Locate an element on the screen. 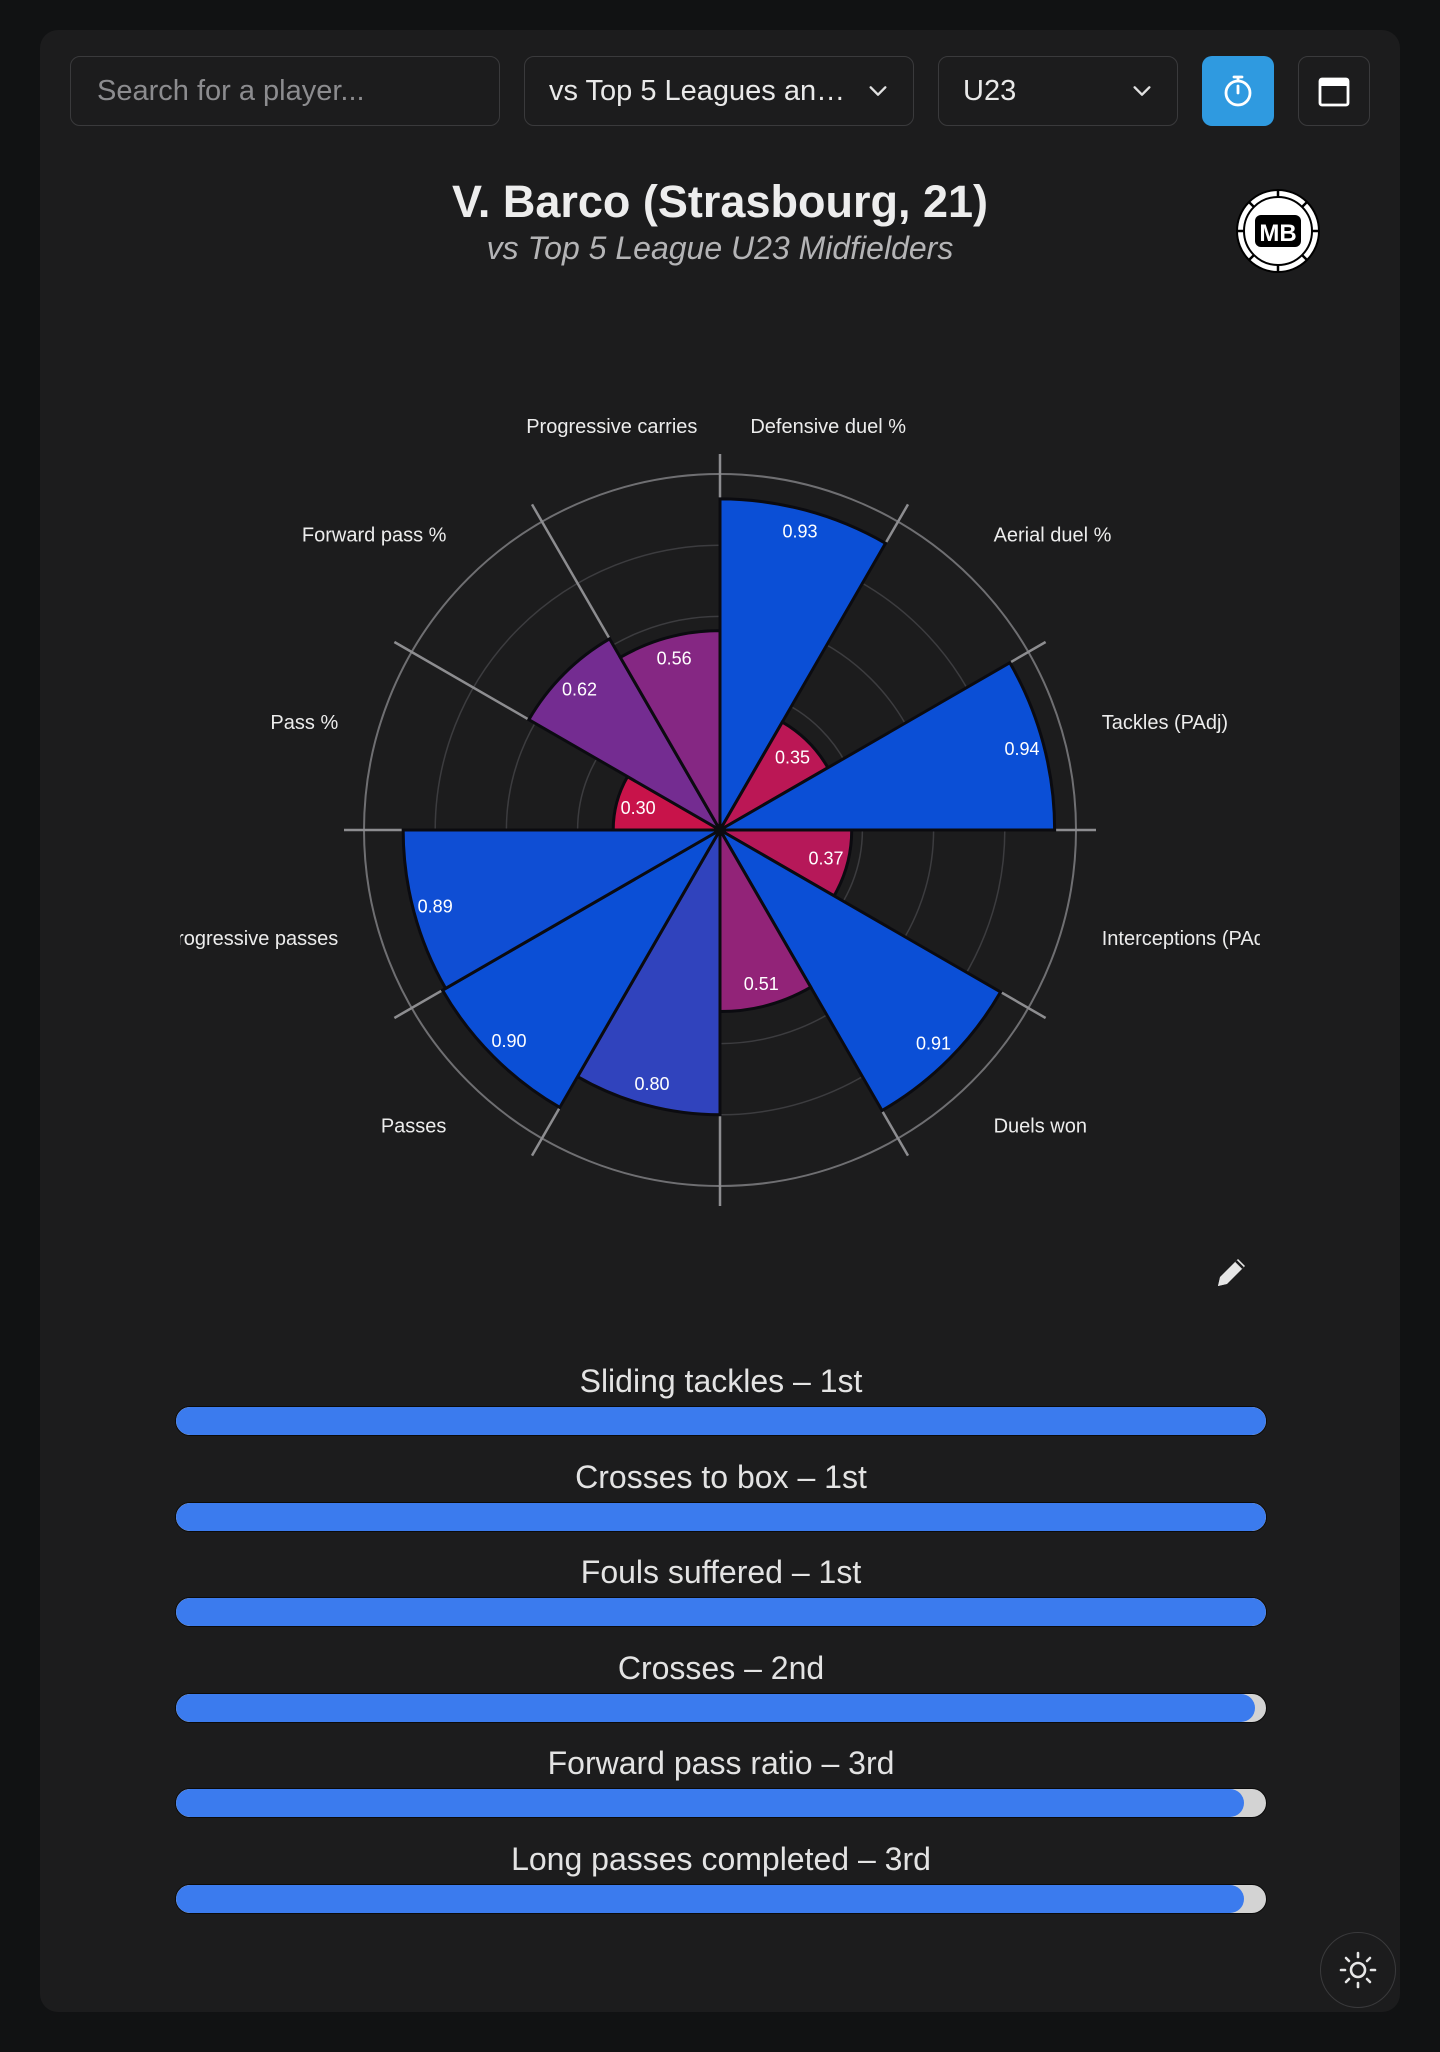 This screenshot has width=1440, height=2052. value-label: 0.62 is located at coordinates (579, 689).